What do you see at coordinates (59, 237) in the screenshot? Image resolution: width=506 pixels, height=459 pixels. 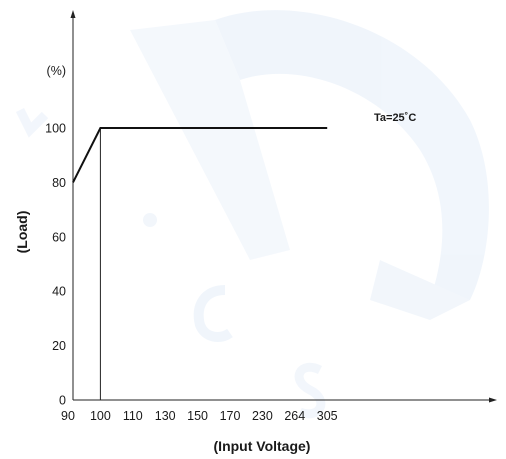 I see `y-tick-label: 60` at bounding box center [59, 237].